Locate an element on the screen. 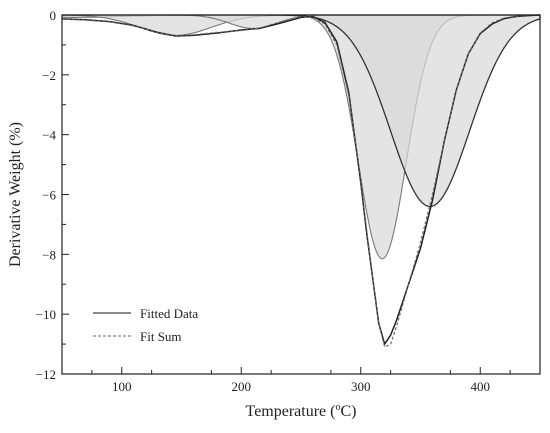  x-tick-label: 200 is located at coordinates (242, 386).